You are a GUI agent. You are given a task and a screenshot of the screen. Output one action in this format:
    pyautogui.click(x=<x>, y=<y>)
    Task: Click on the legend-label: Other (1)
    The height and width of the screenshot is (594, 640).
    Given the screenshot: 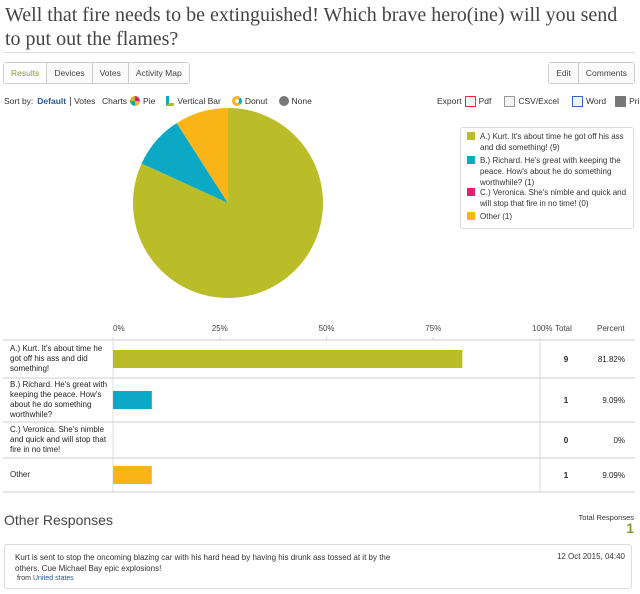 What is the action you would take?
    pyautogui.click(x=496, y=216)
    